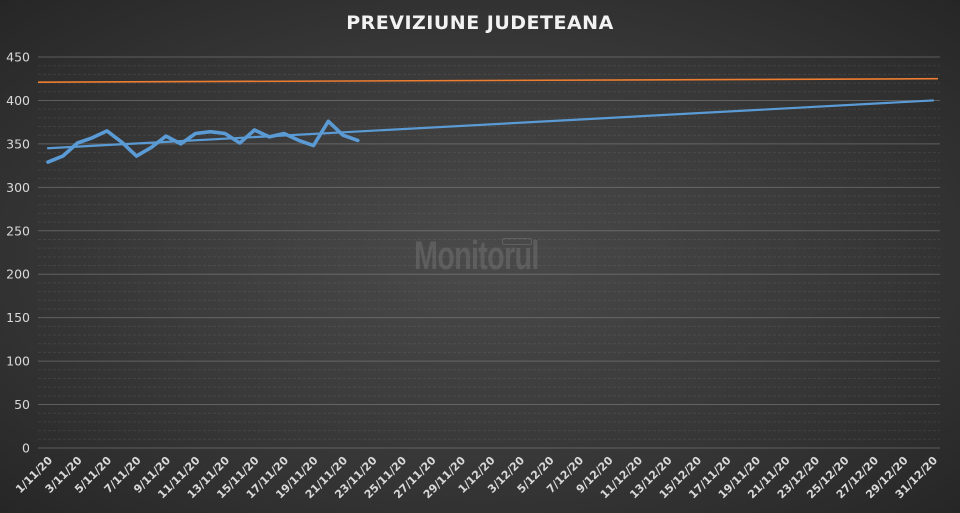  I want to click on y-tick-label: 400, so click(18, 100).